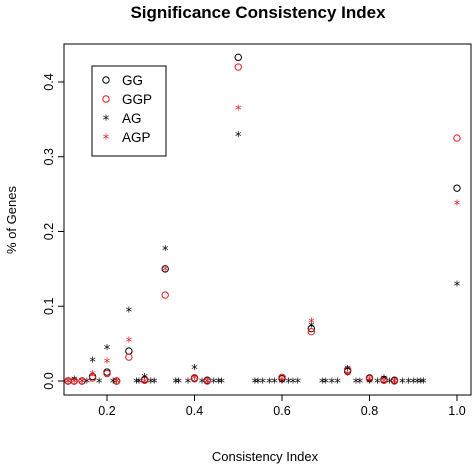 This screenshot has height=468, width=474. Describe the element at coordinates (122, 120) in the screenshot. I see `legend-entry-ag: * AG` at that location.